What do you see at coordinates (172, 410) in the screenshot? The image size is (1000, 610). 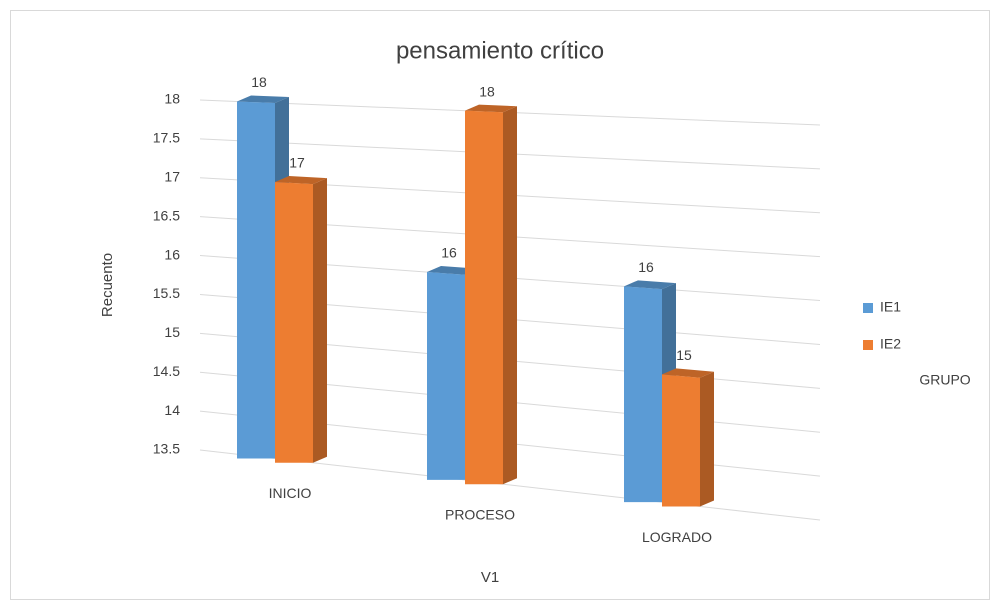 I see `y-tick-label: 14` at bounding box center [172, 410].